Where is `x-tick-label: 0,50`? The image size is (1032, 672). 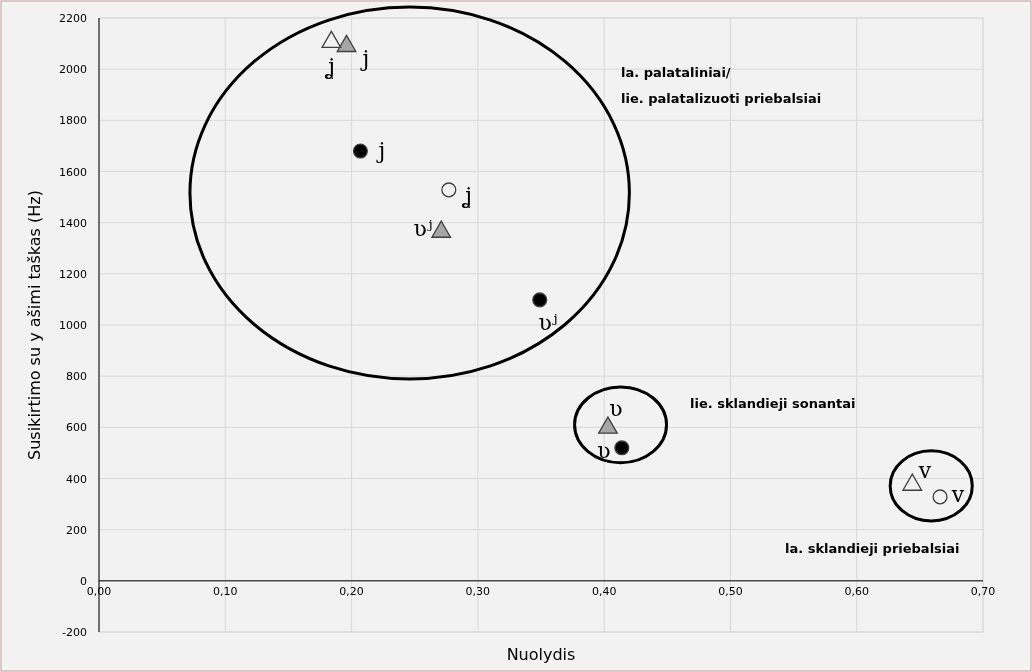
x-tick-label: 0,50 is located at coordinates (730, 591).